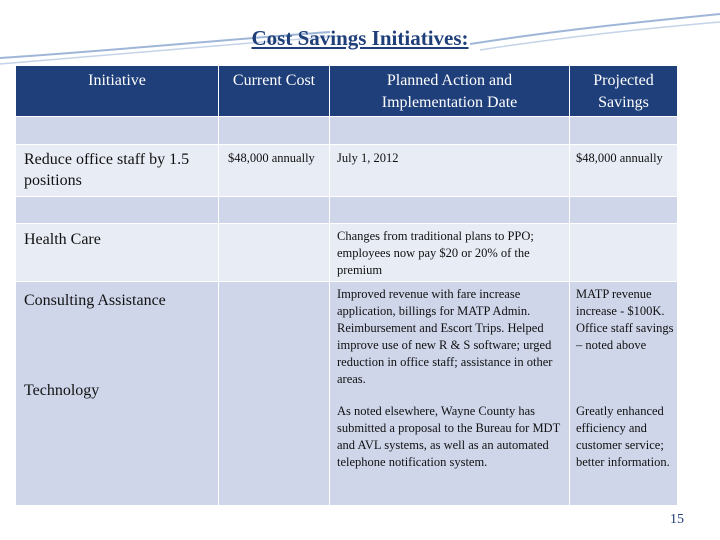  I want to click on column-header: Planned Action and Implementation Date, so click(450, 91).